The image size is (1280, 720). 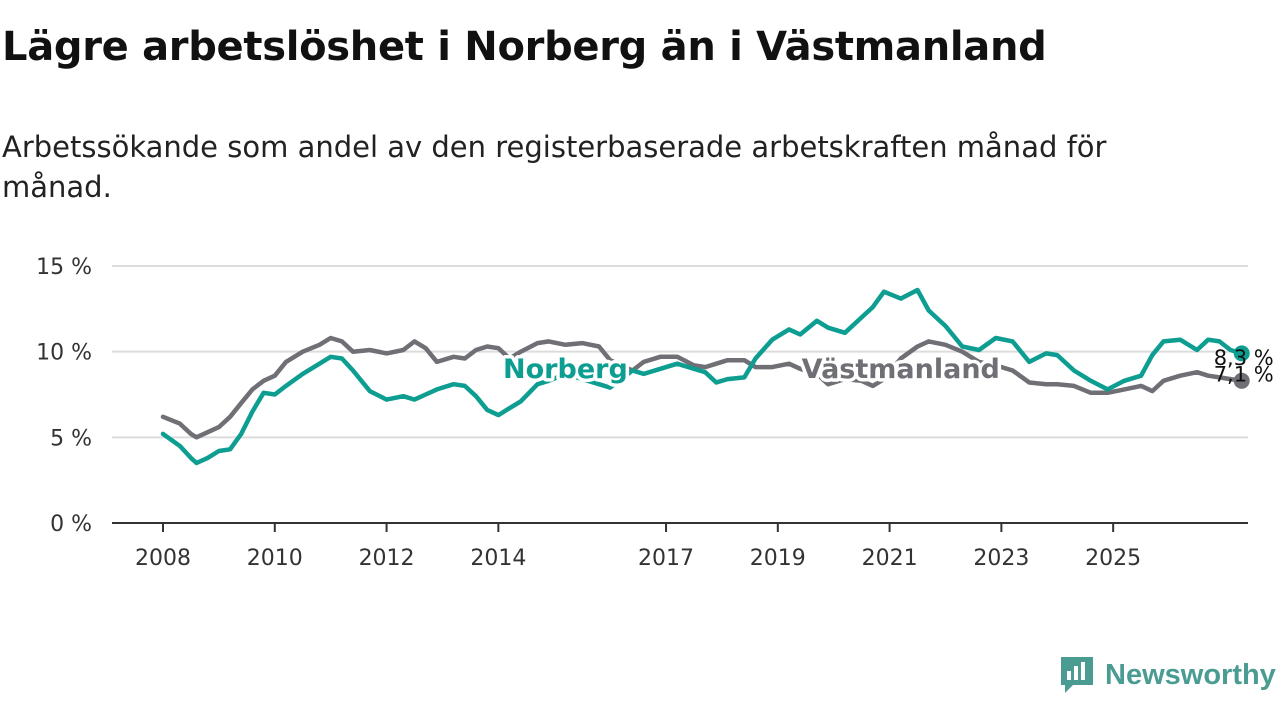 What do you see at coordinates (1001, 558) in the screenshot?
I see `x-tick-label: 2023` at bounding box center [1001, 558].